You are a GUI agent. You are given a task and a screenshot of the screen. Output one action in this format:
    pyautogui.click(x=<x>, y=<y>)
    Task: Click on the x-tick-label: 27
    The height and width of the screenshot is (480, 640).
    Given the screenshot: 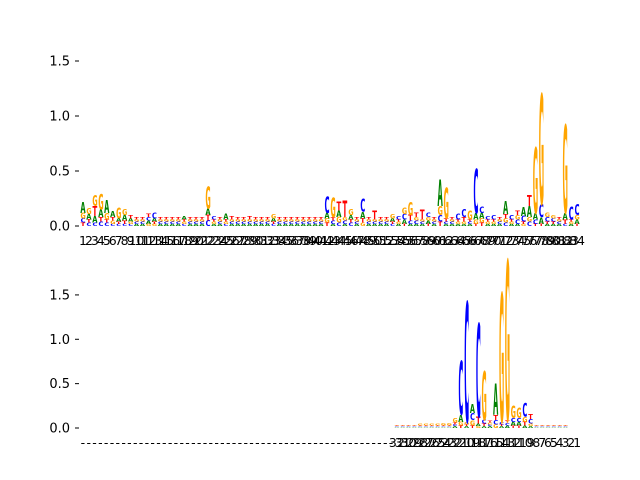 What is the action you would take?
    pyautogui.click(x=426, y=442)
    